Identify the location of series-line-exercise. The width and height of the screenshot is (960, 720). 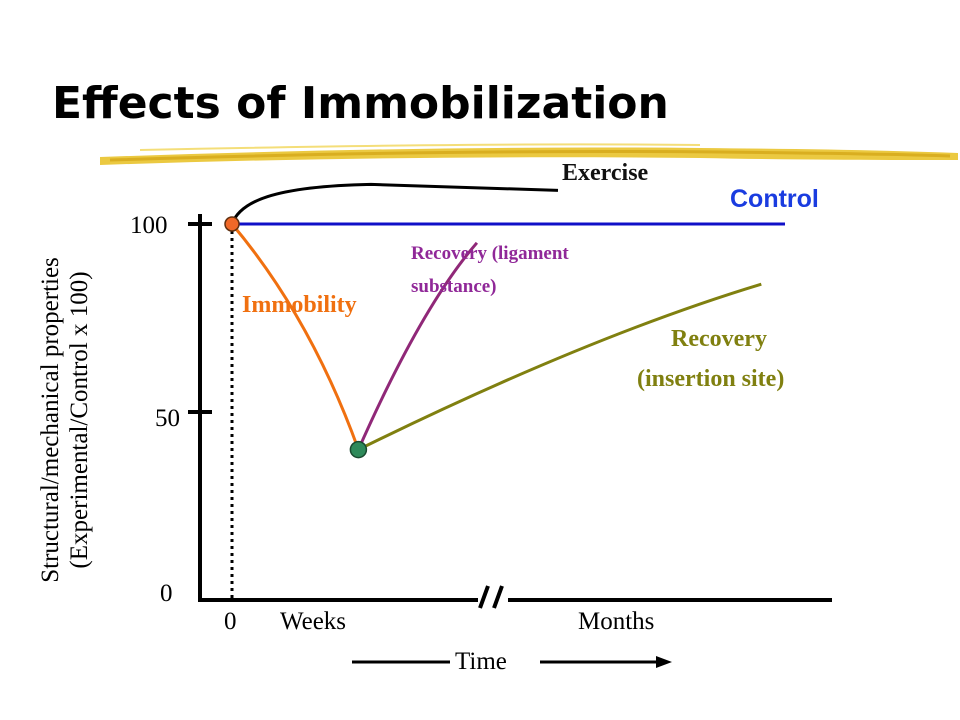
(394, 203).